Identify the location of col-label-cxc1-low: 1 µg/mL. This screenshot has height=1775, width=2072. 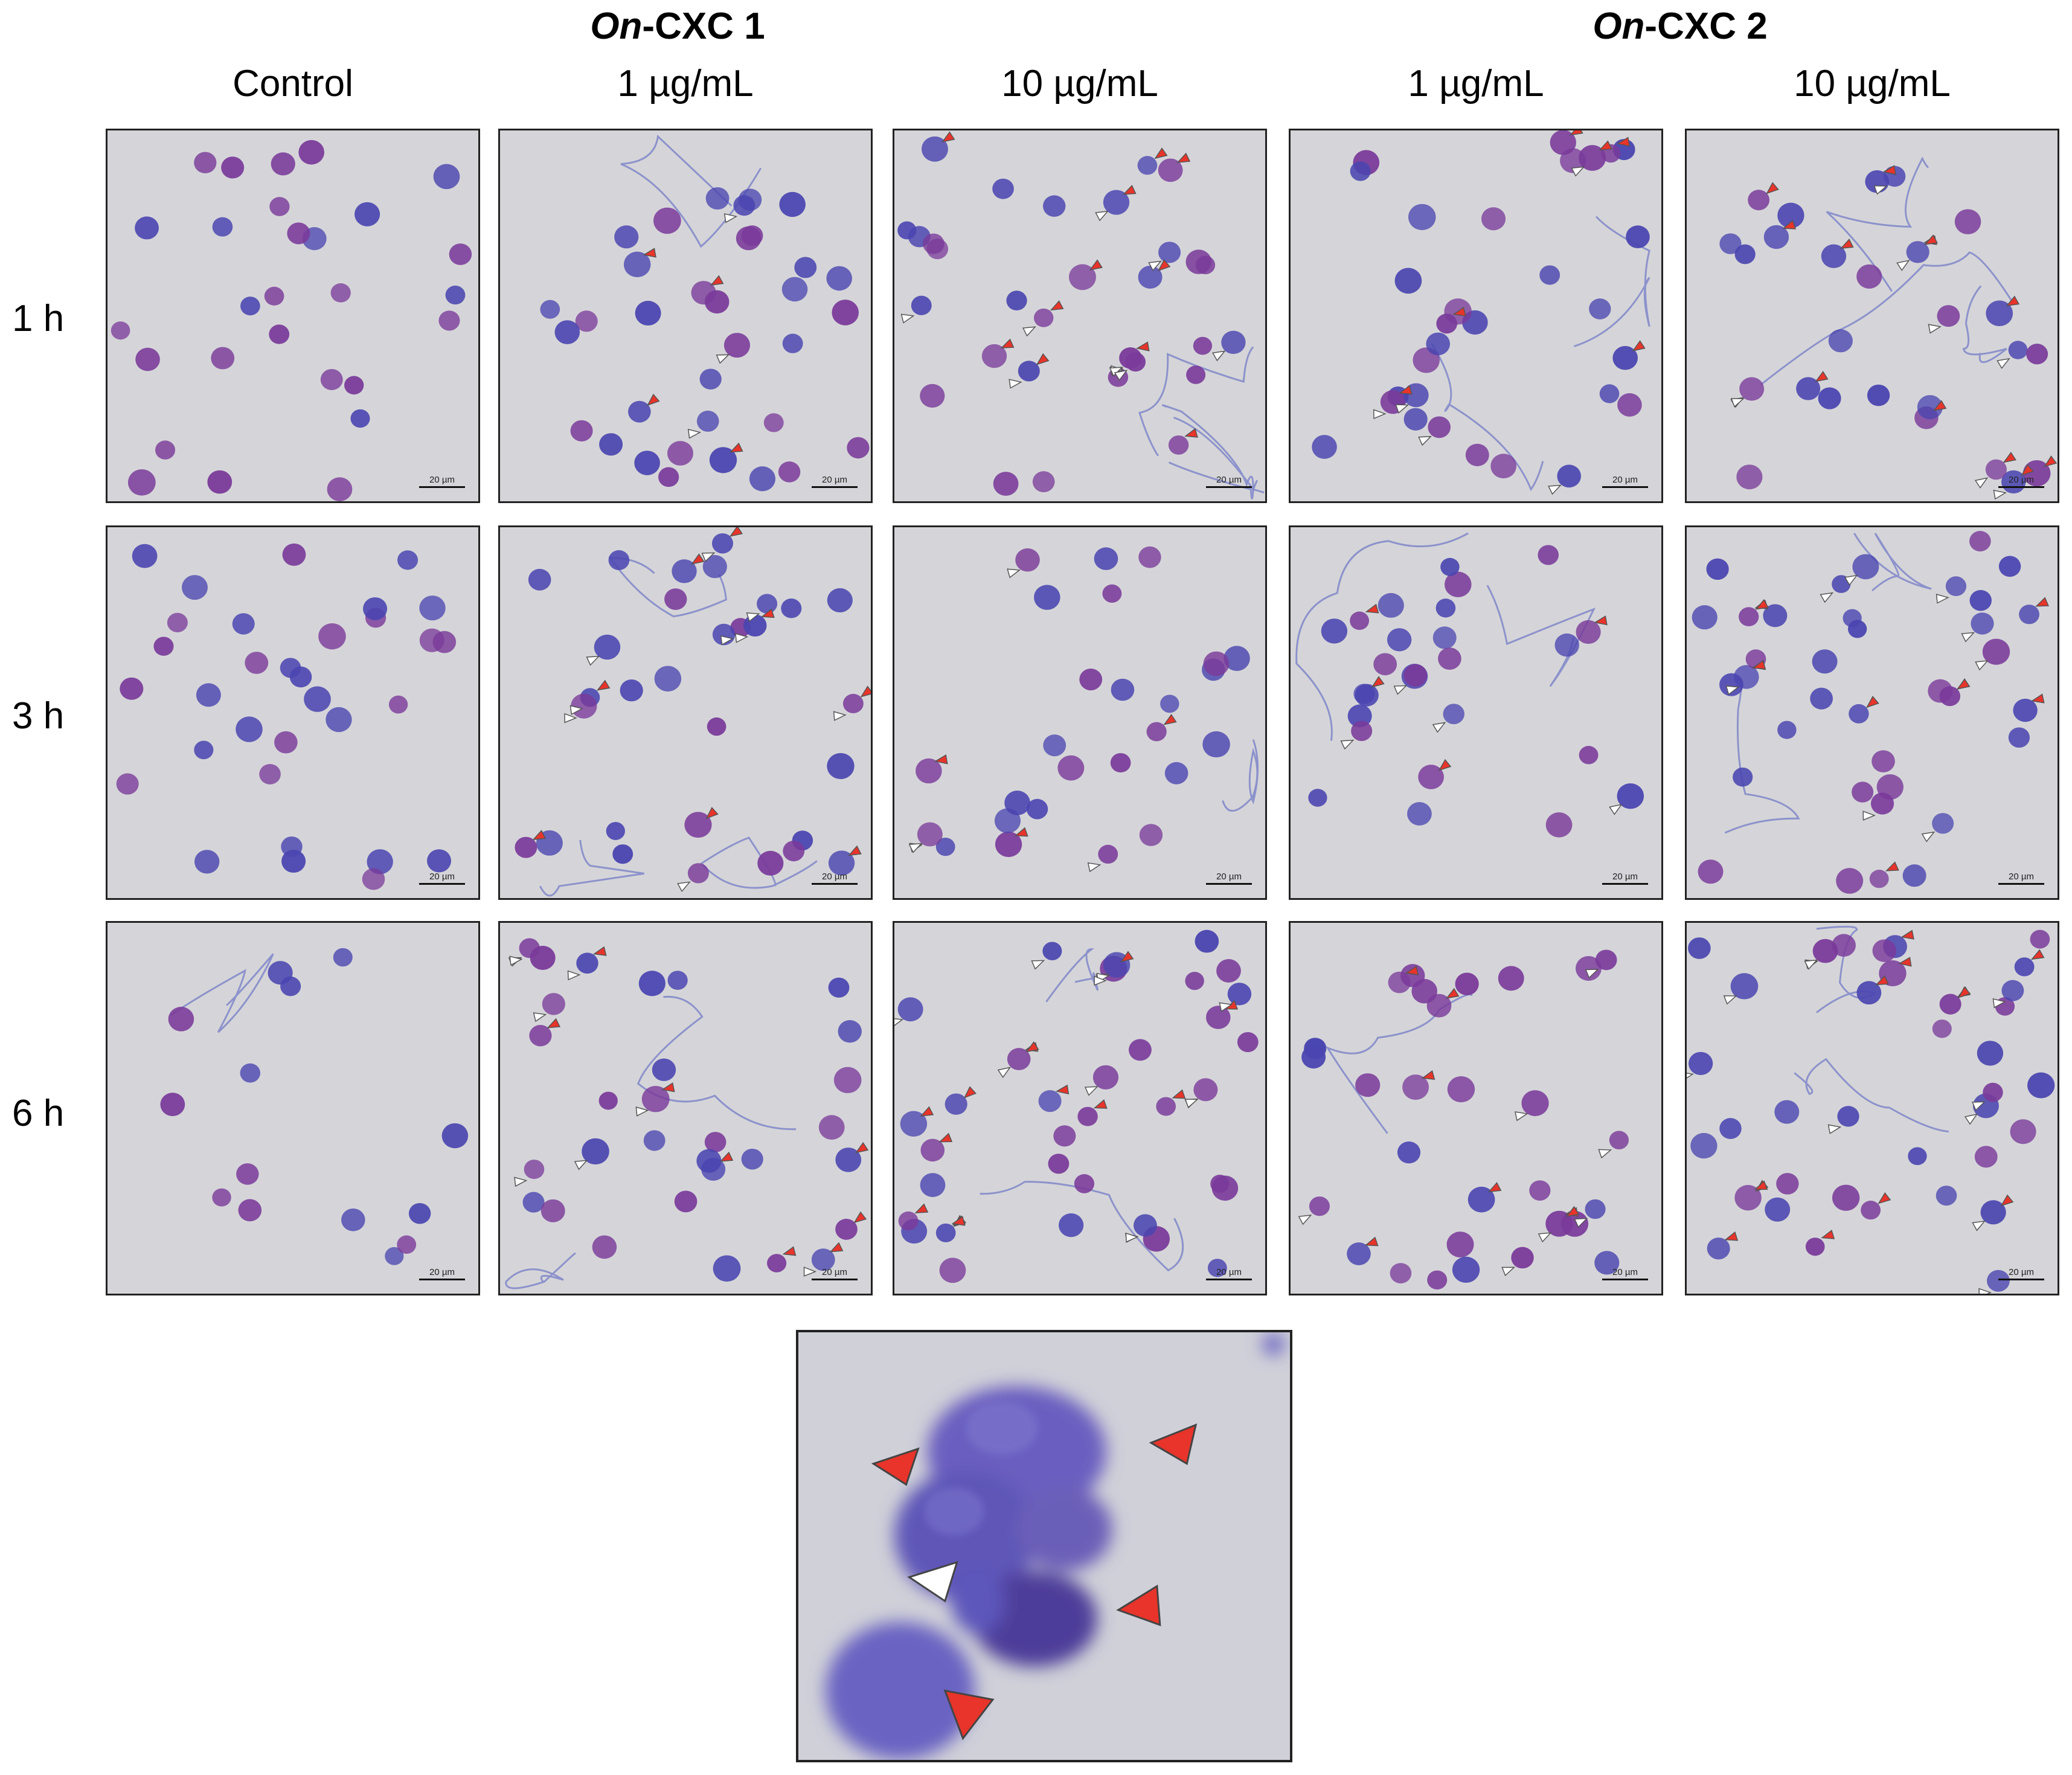
(685, 84).